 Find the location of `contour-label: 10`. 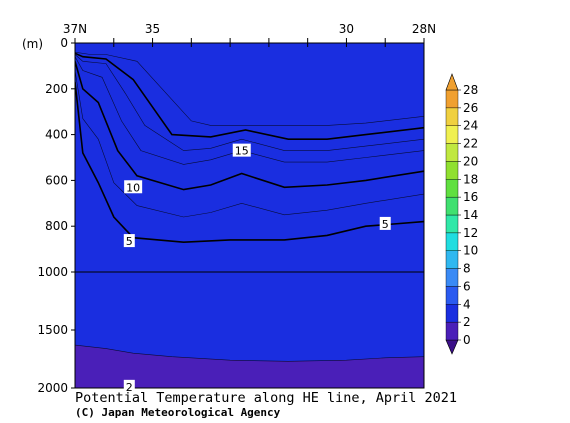

contour-label: 10 is located at coordinates (133, 187).